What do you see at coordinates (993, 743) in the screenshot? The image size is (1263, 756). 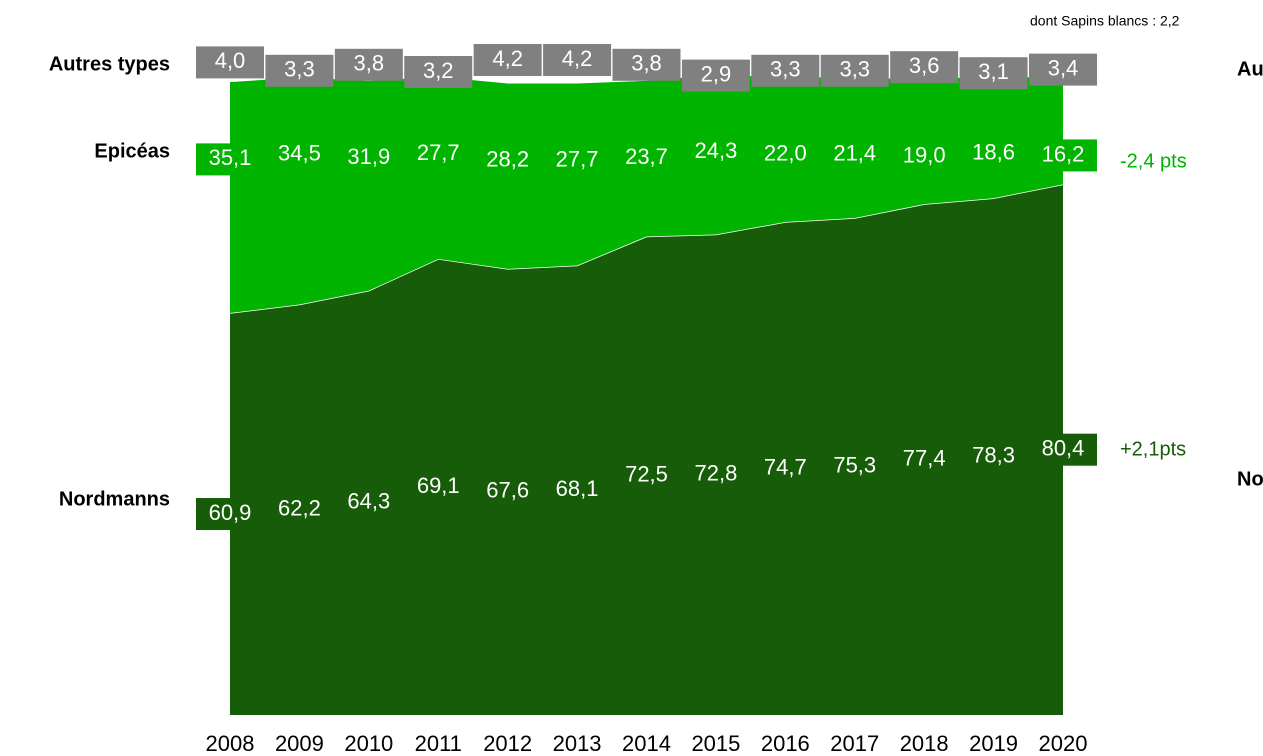 I see `x-tick-label: 2019` at bounding box center [993, 743].